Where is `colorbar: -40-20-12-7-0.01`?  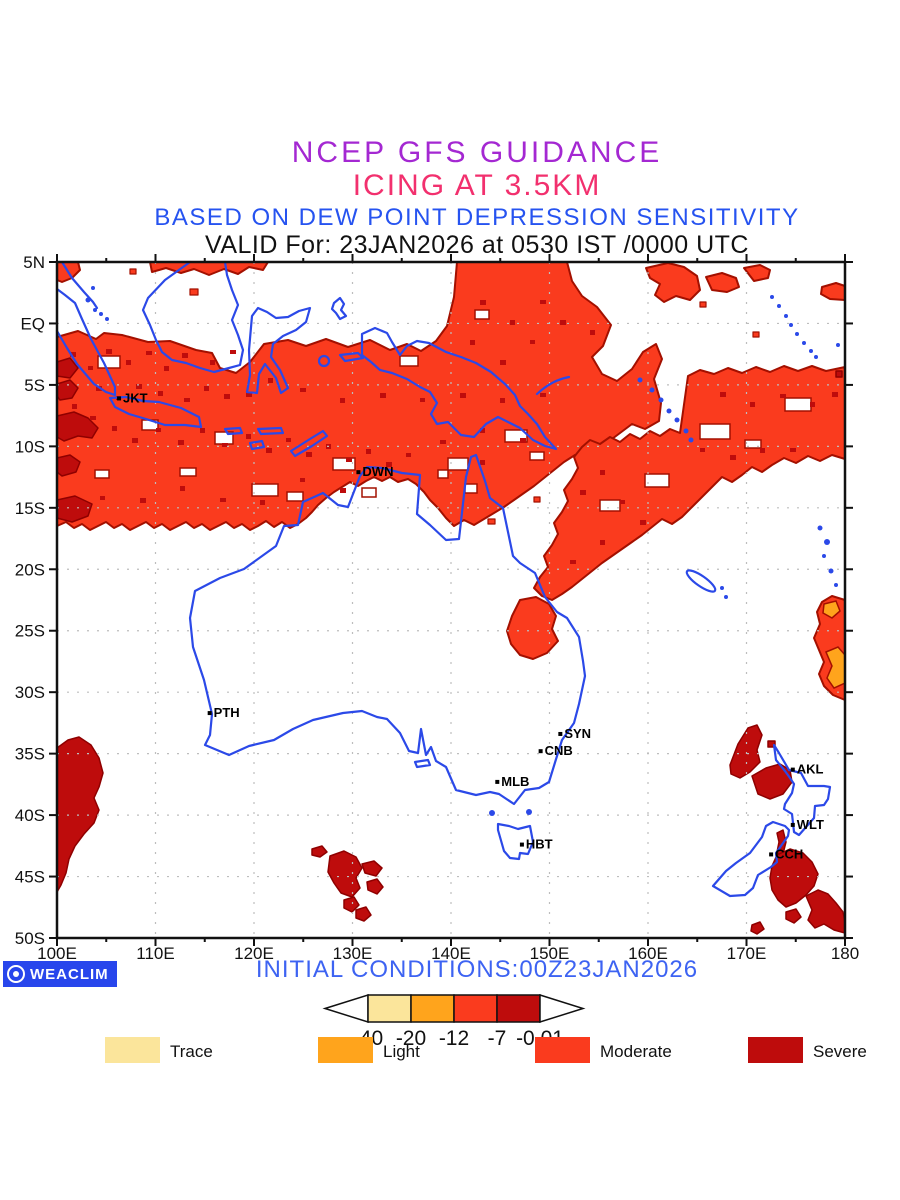
colorbar: -40-20-12-7-0.01 is located at coordinates (454, 1021).